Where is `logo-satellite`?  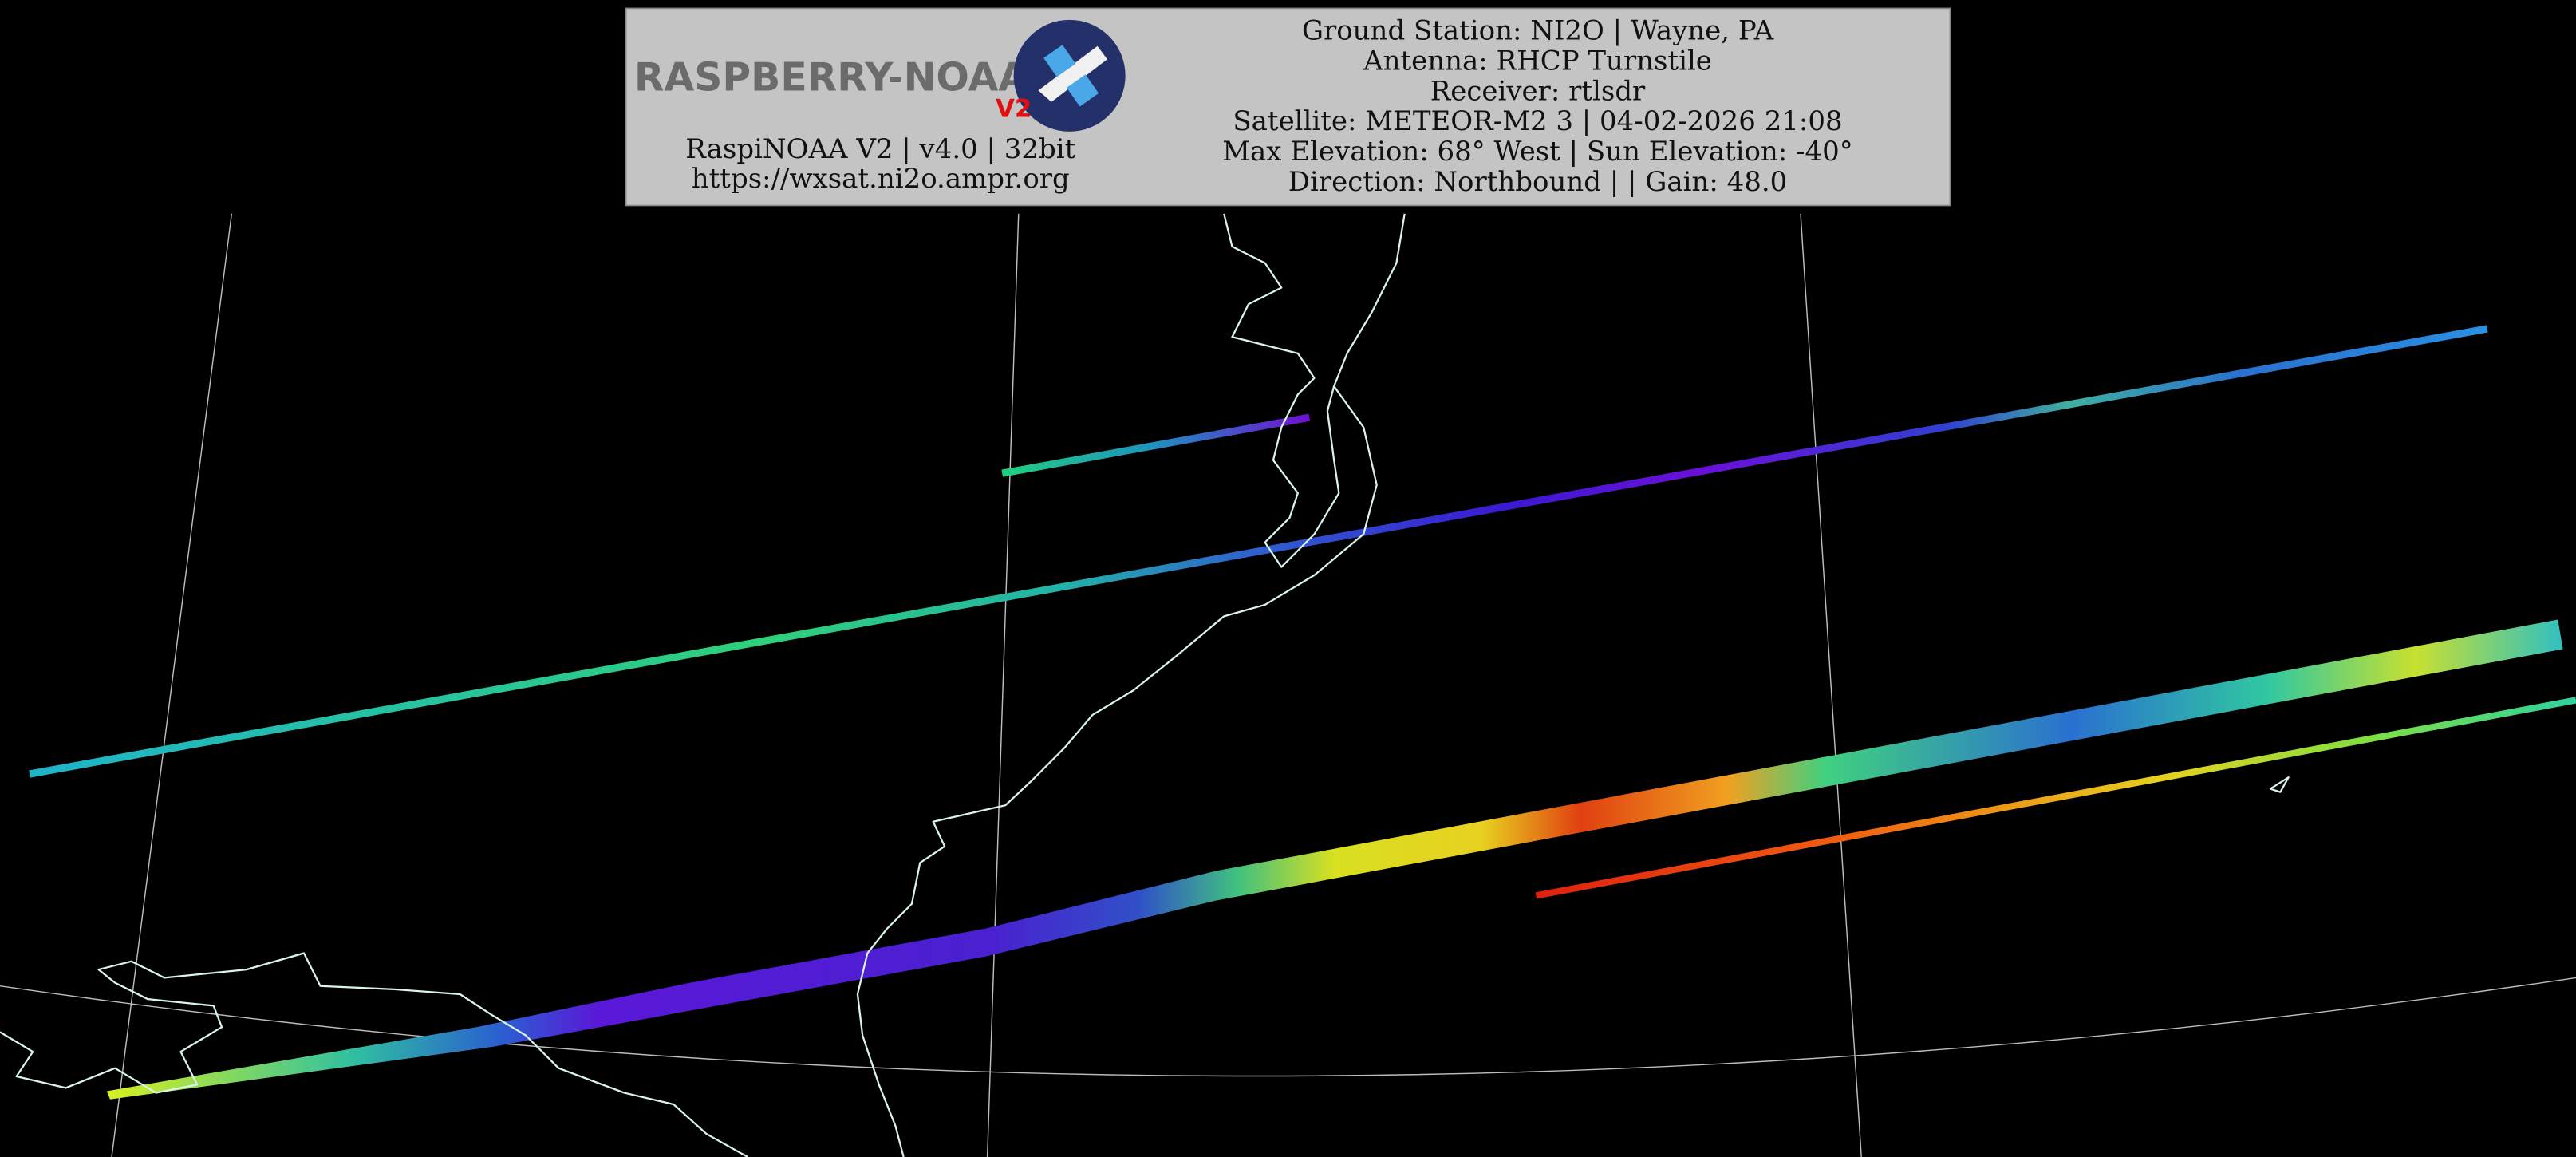 logo-satellite is located at coordinates (1073, 73).